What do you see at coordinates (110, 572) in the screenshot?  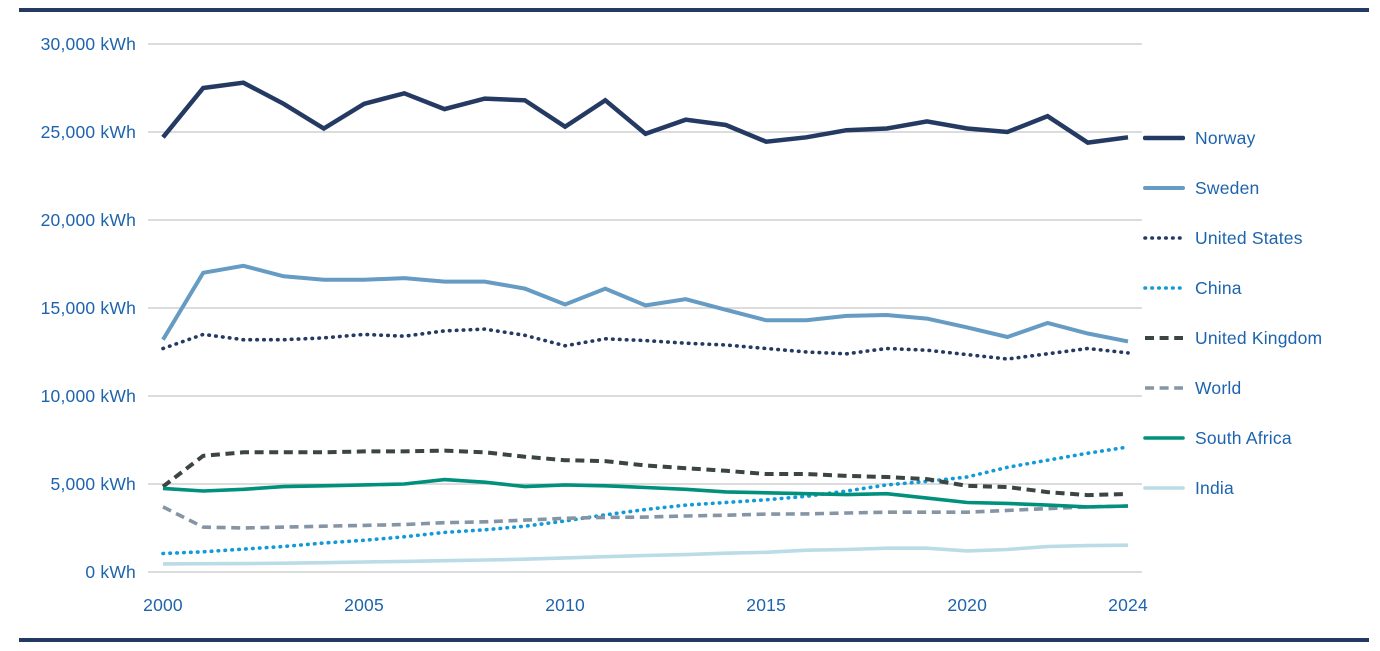 I see `y-axis-label-0: 0 kWh` at bounding box center [110, 572].